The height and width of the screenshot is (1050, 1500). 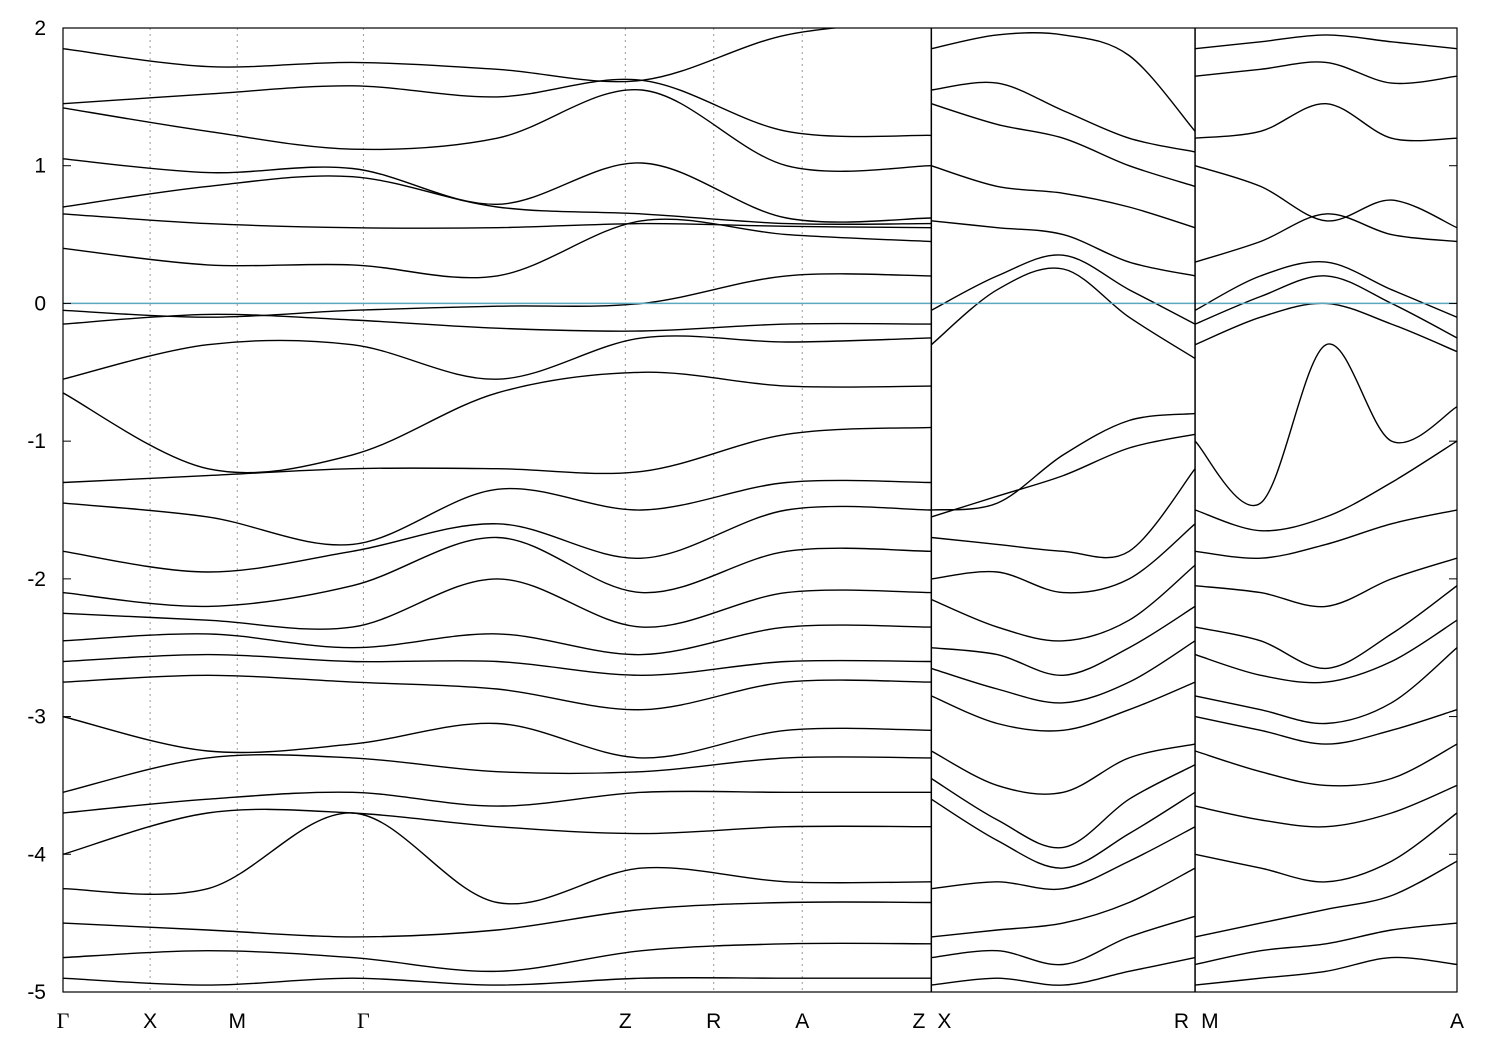 I want to click on y-tick-label: 2, so click(x=40, y=28).